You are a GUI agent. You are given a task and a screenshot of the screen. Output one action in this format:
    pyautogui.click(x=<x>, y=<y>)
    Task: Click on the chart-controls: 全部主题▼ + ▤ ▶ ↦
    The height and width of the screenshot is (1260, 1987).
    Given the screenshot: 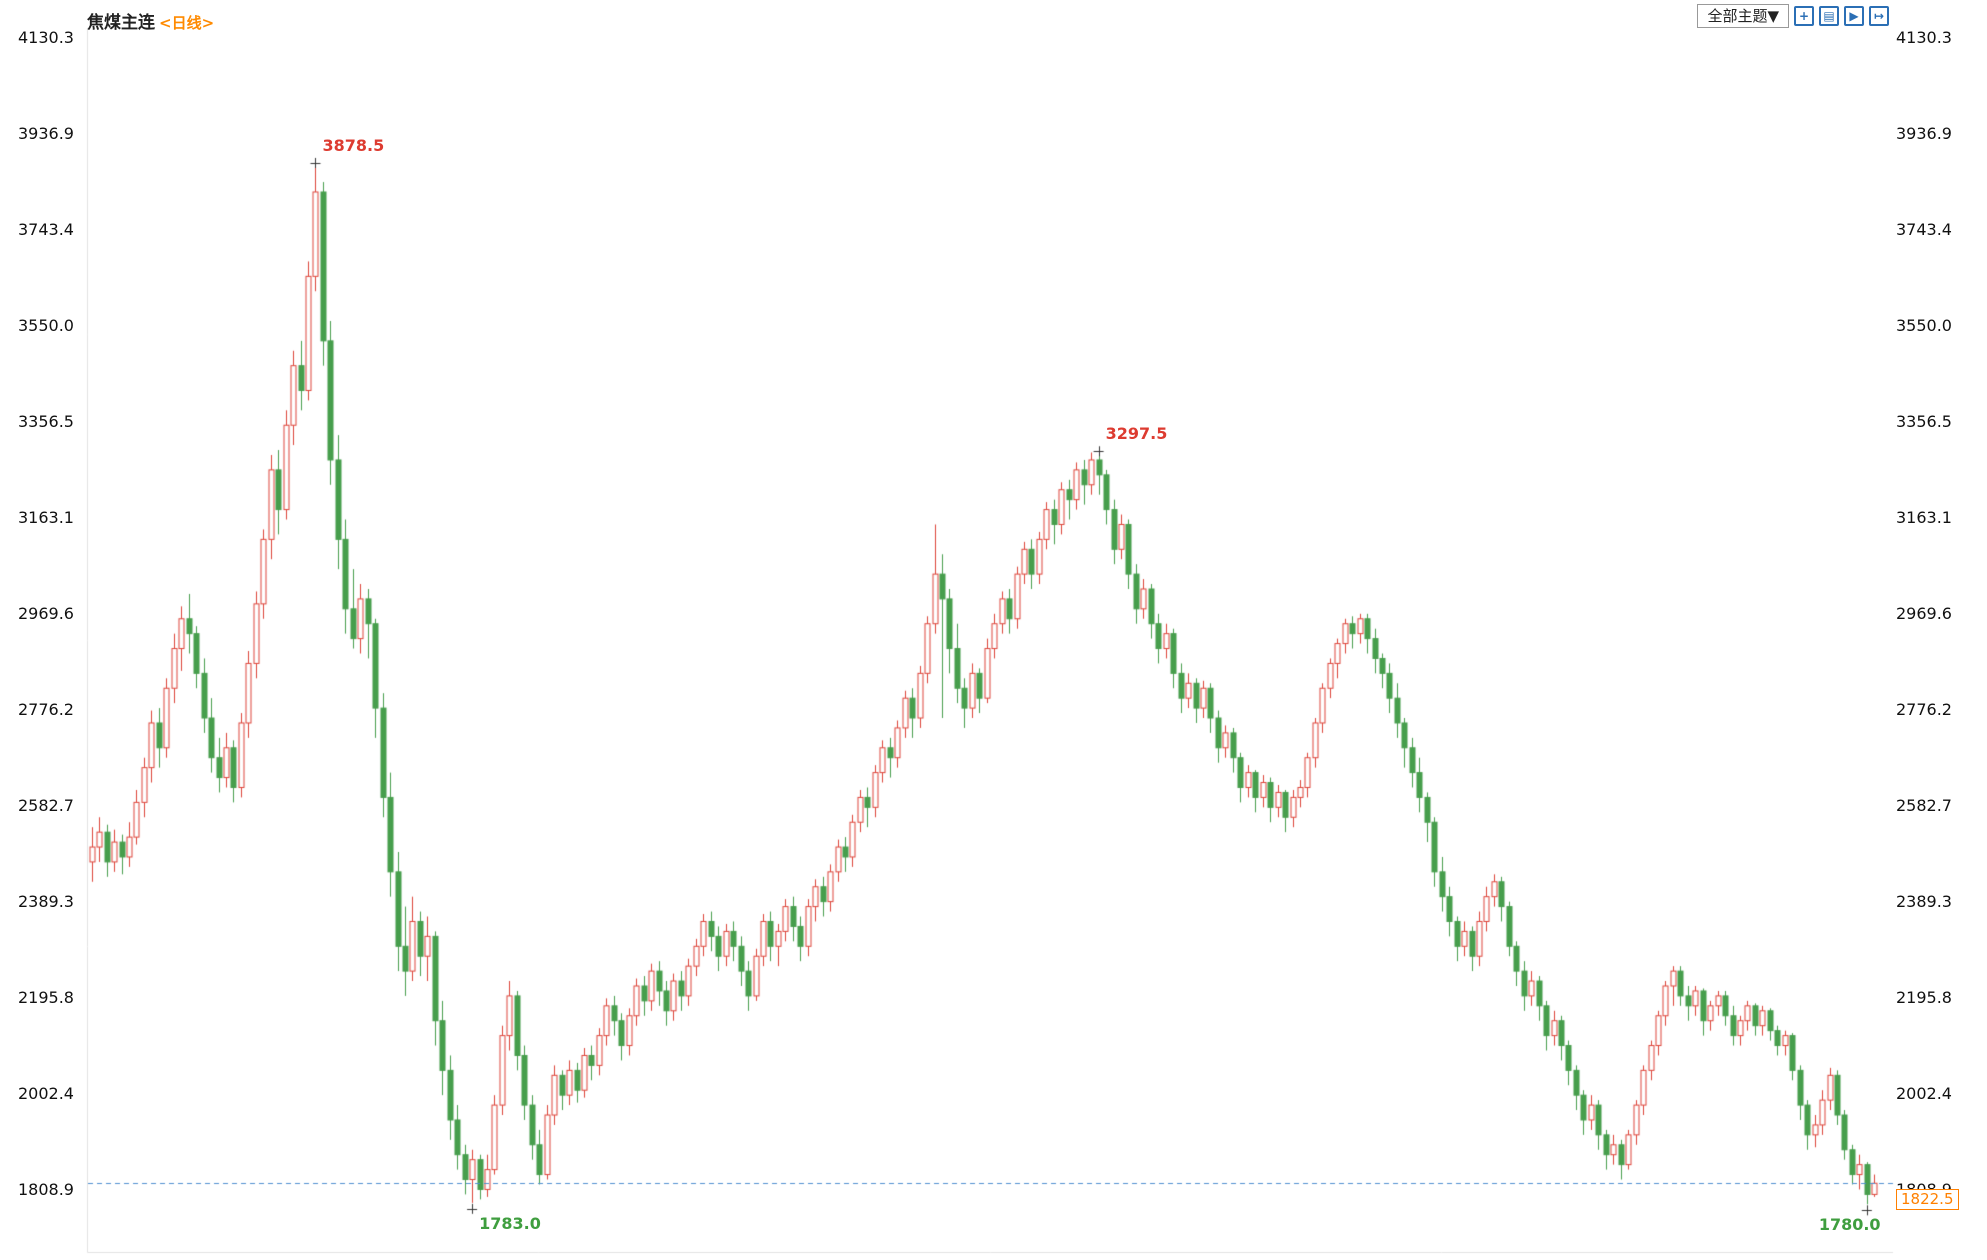 What is the action you would take?
    pyautogui.click(x=1793, y=16)
    